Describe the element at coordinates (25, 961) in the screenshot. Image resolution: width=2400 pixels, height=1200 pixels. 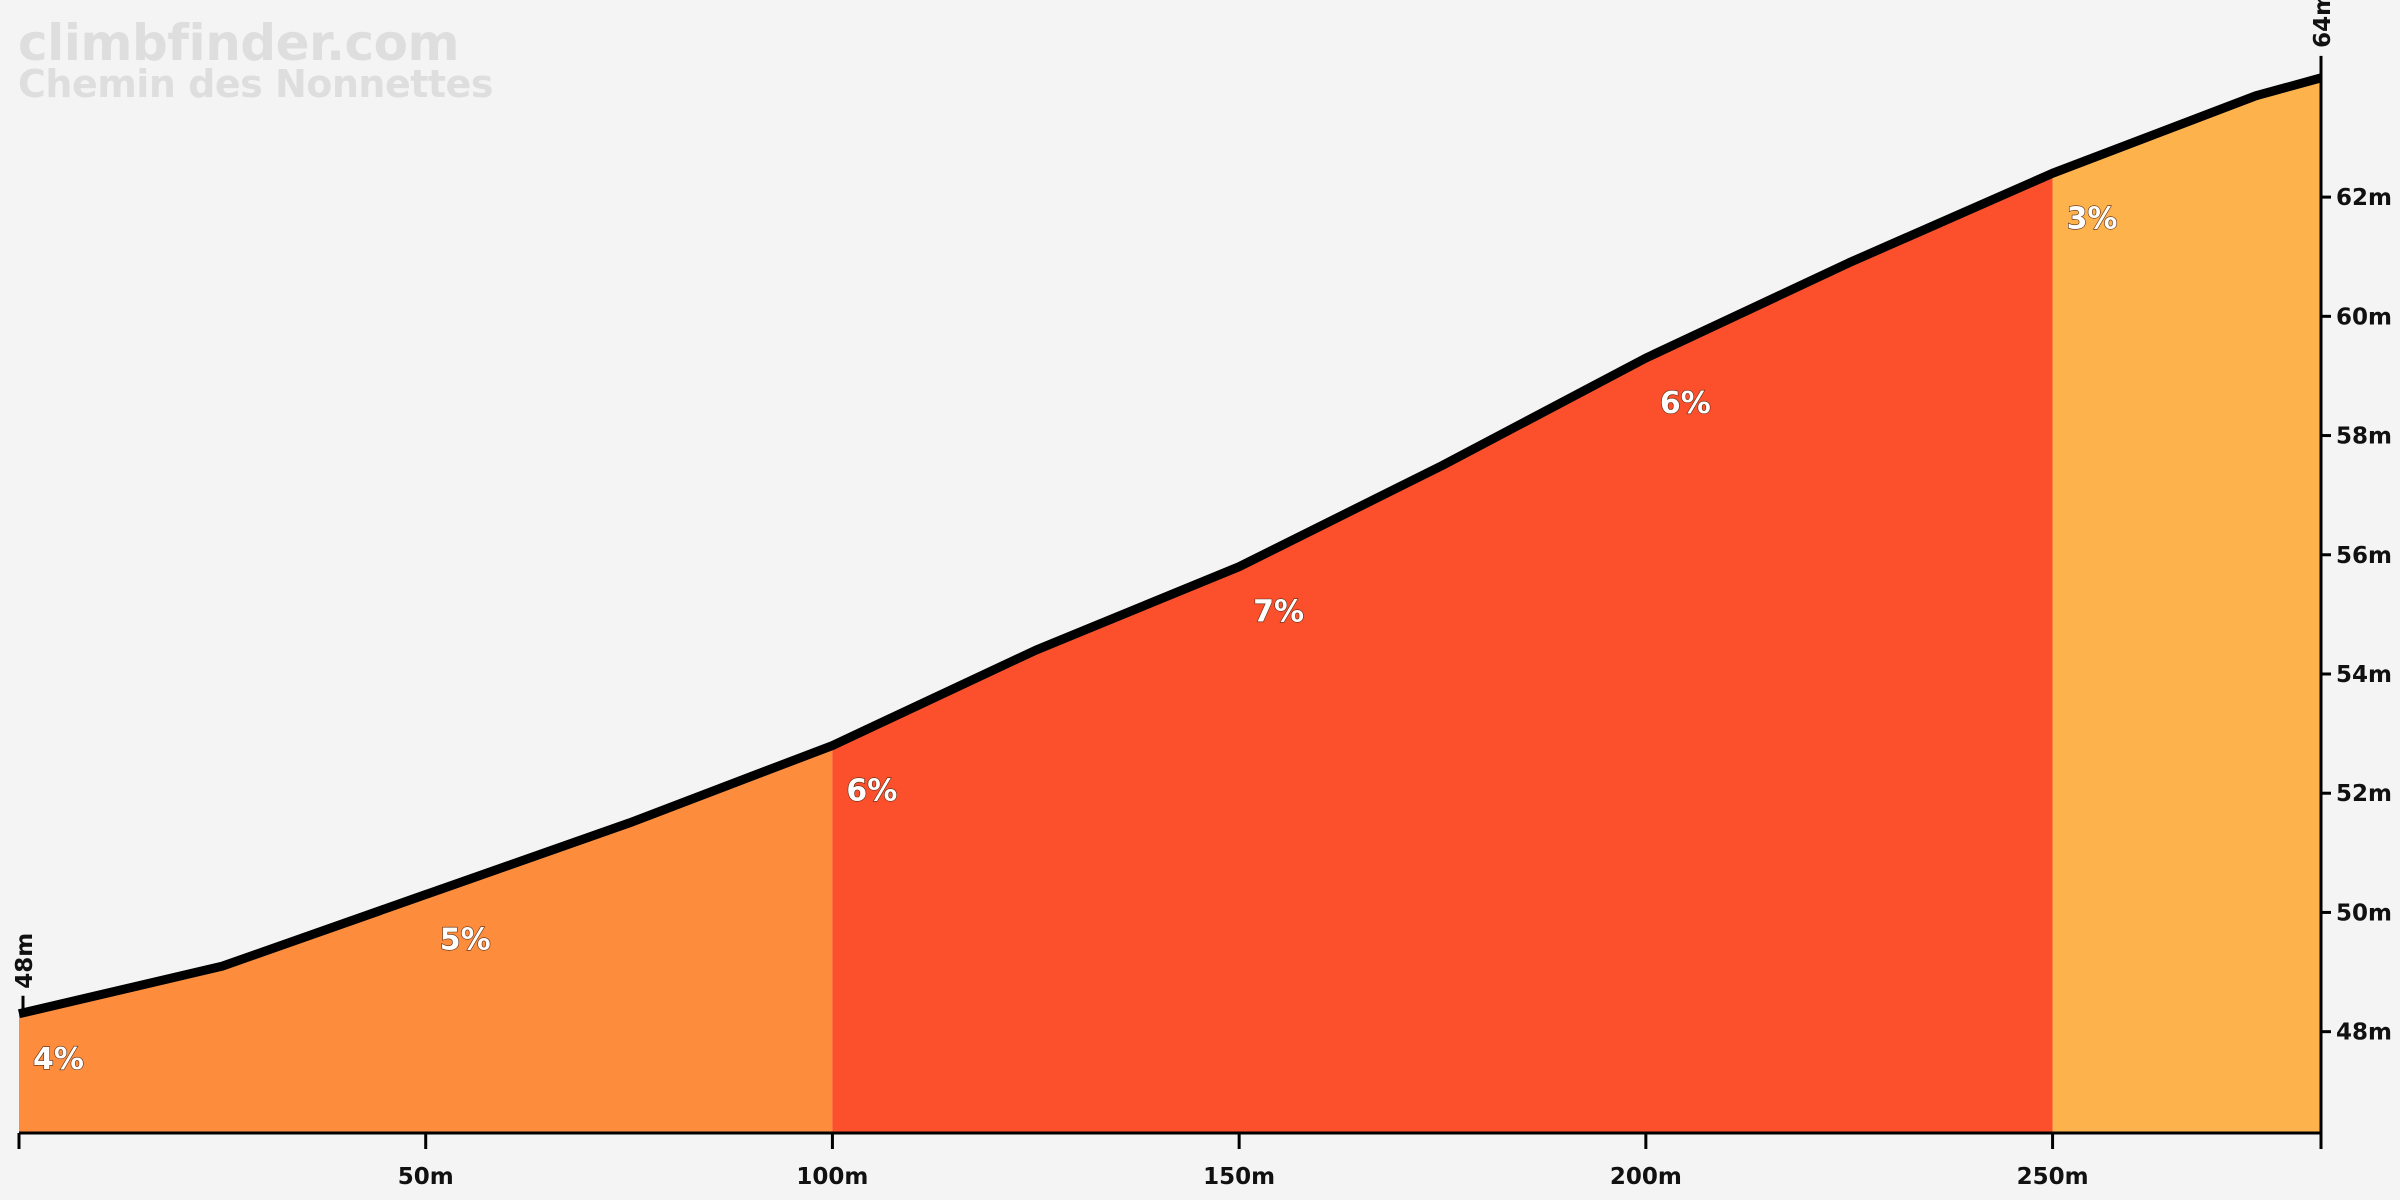
I see `start-elevation-label: 48m` at that location.